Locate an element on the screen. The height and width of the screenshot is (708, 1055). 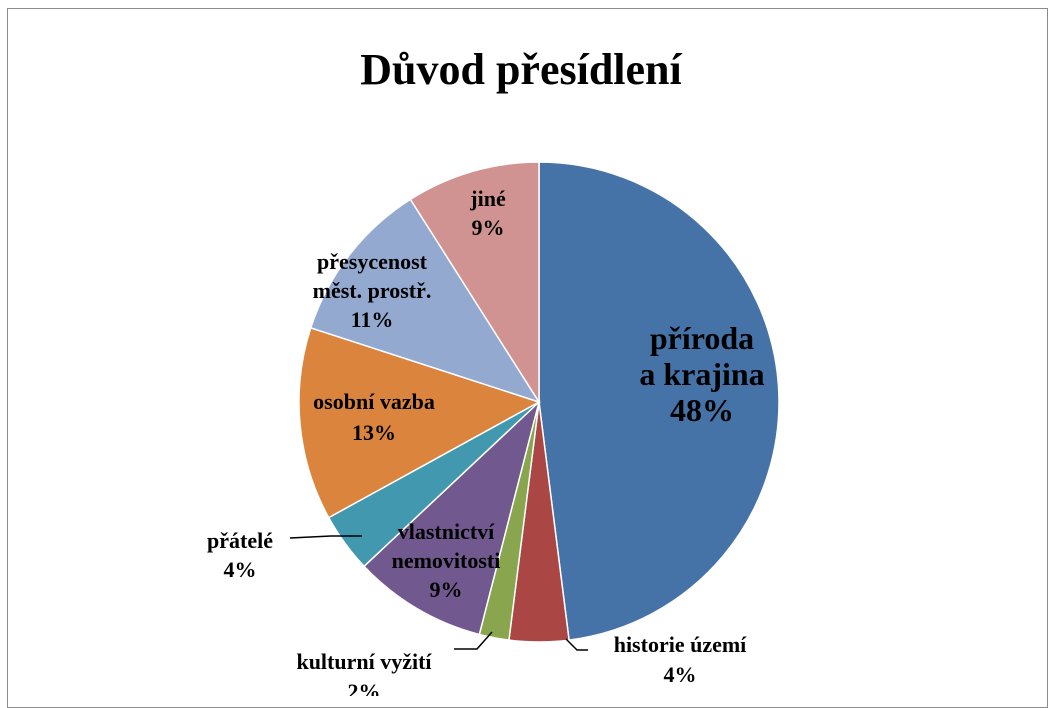
label-line: měst. prostř. is located at coordinates (372, 290).